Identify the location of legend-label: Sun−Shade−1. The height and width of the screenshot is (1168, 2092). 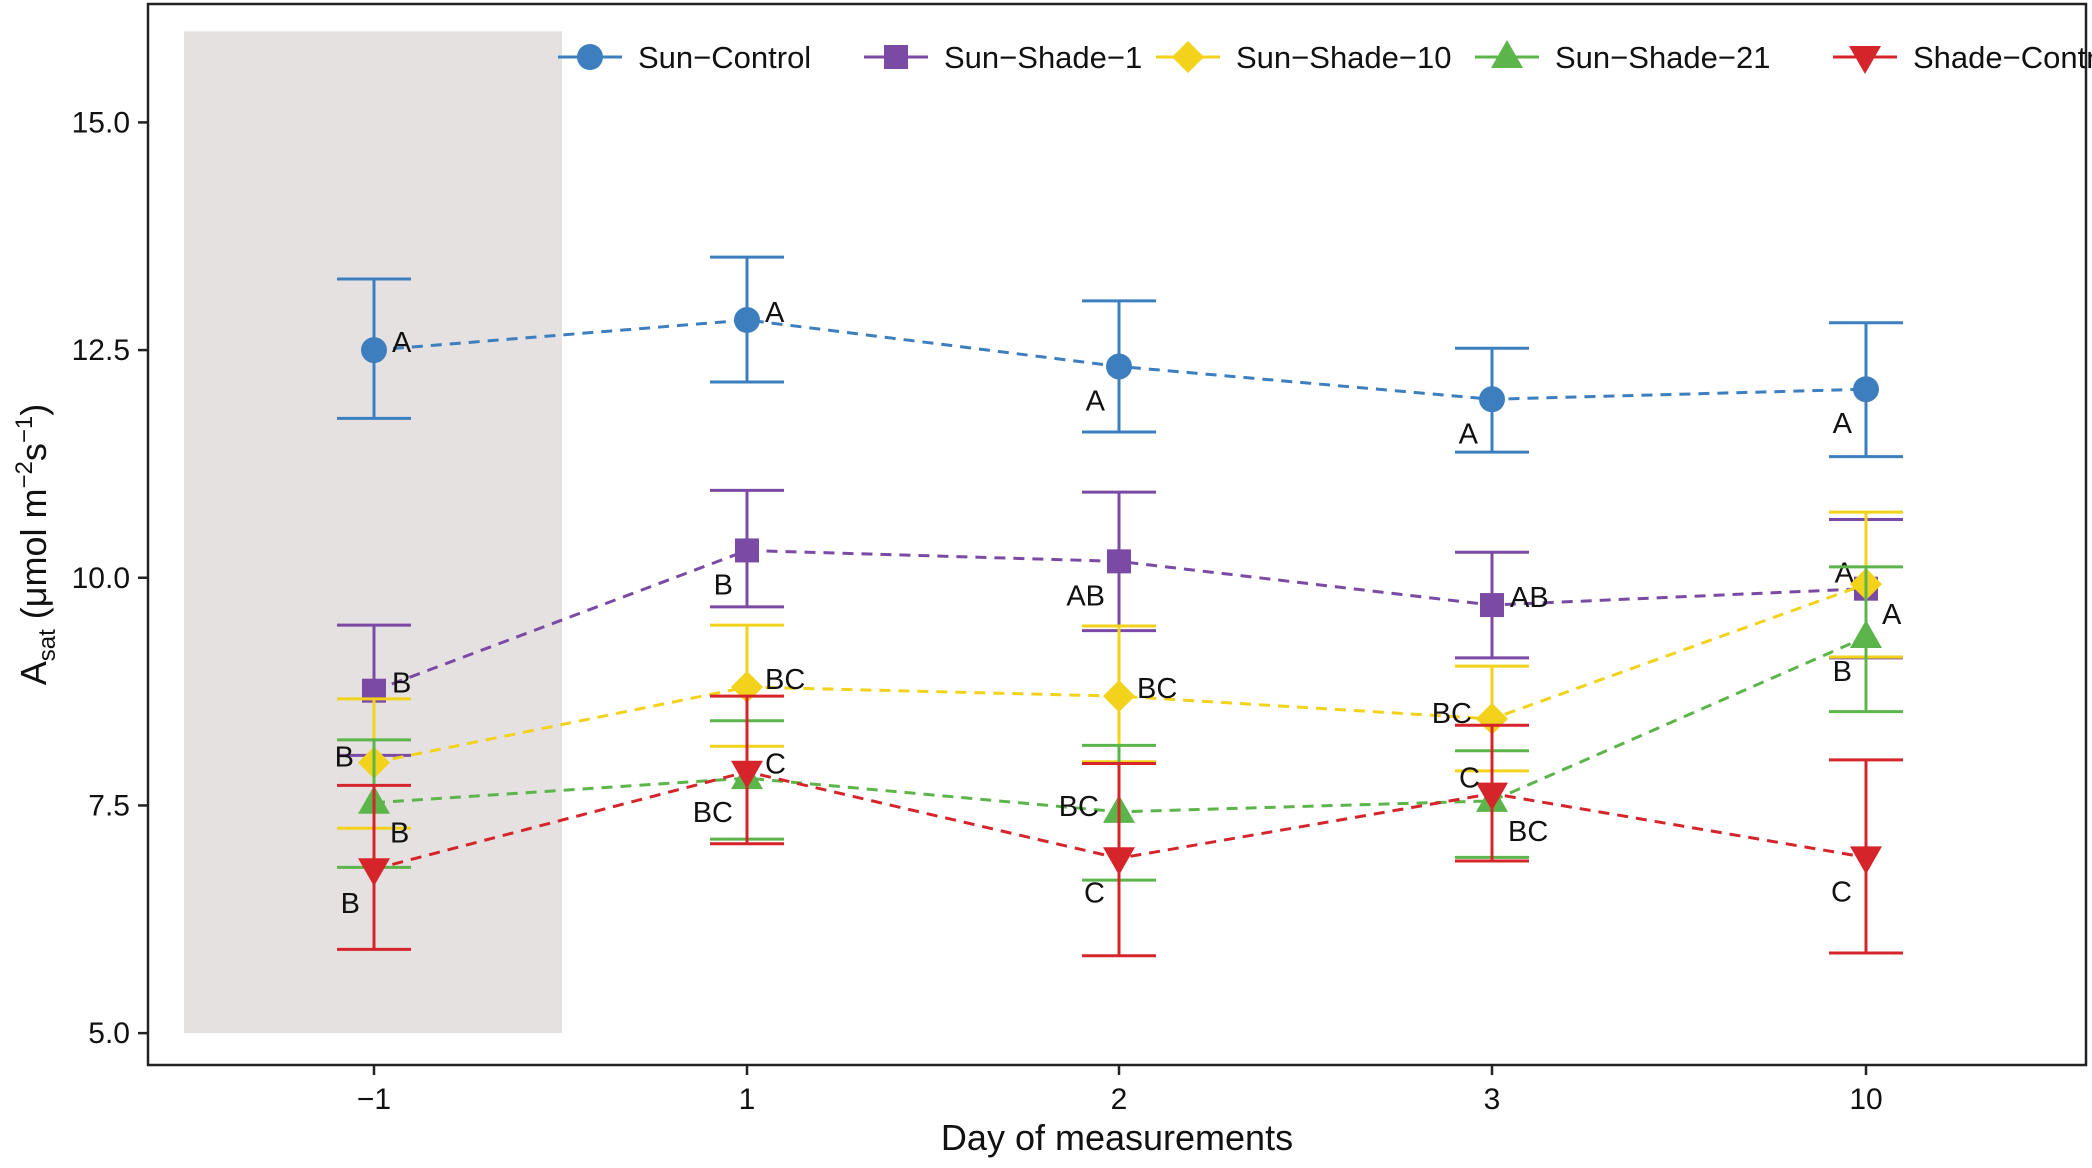
(1043, 57).